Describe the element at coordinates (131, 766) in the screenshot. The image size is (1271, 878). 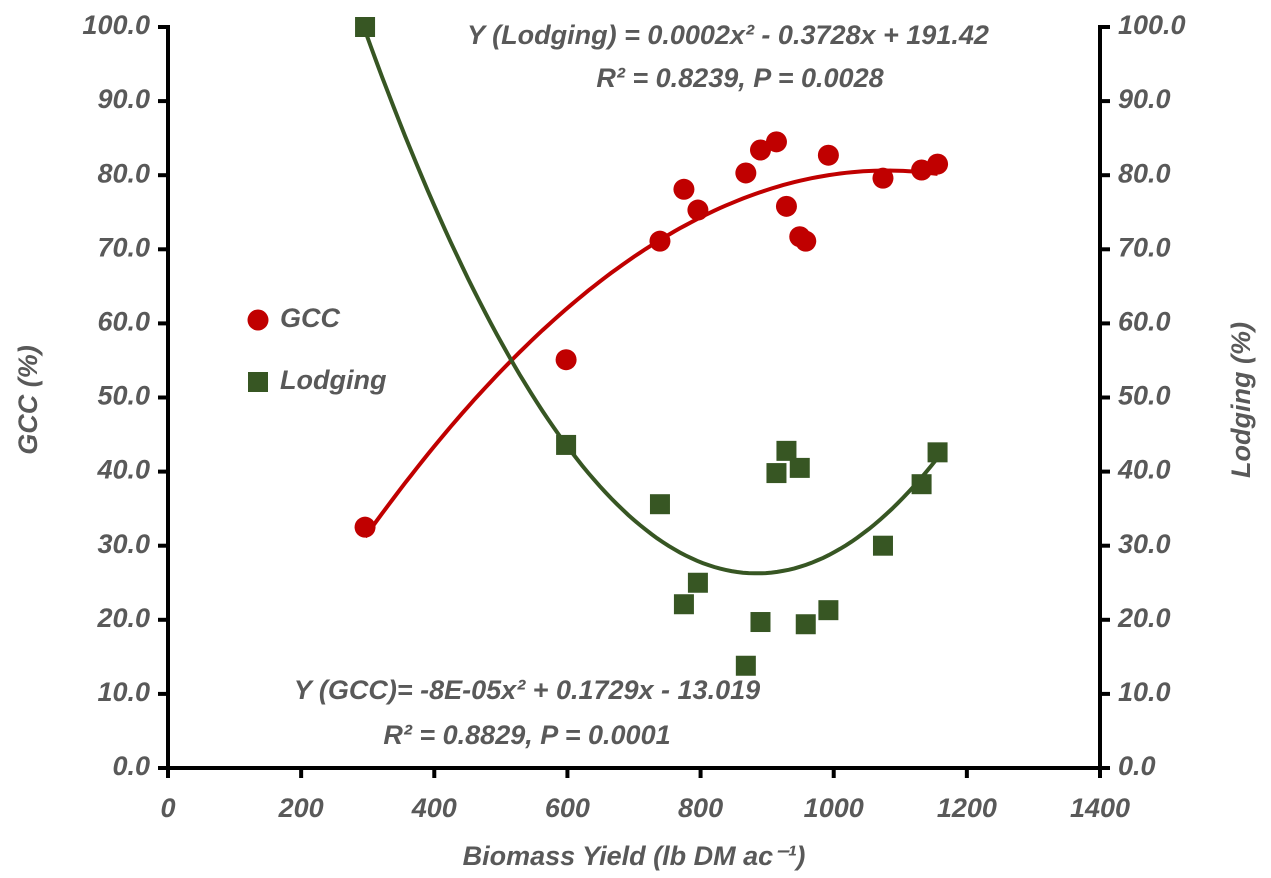
I see `y-tick-label: 0.0` at that location.